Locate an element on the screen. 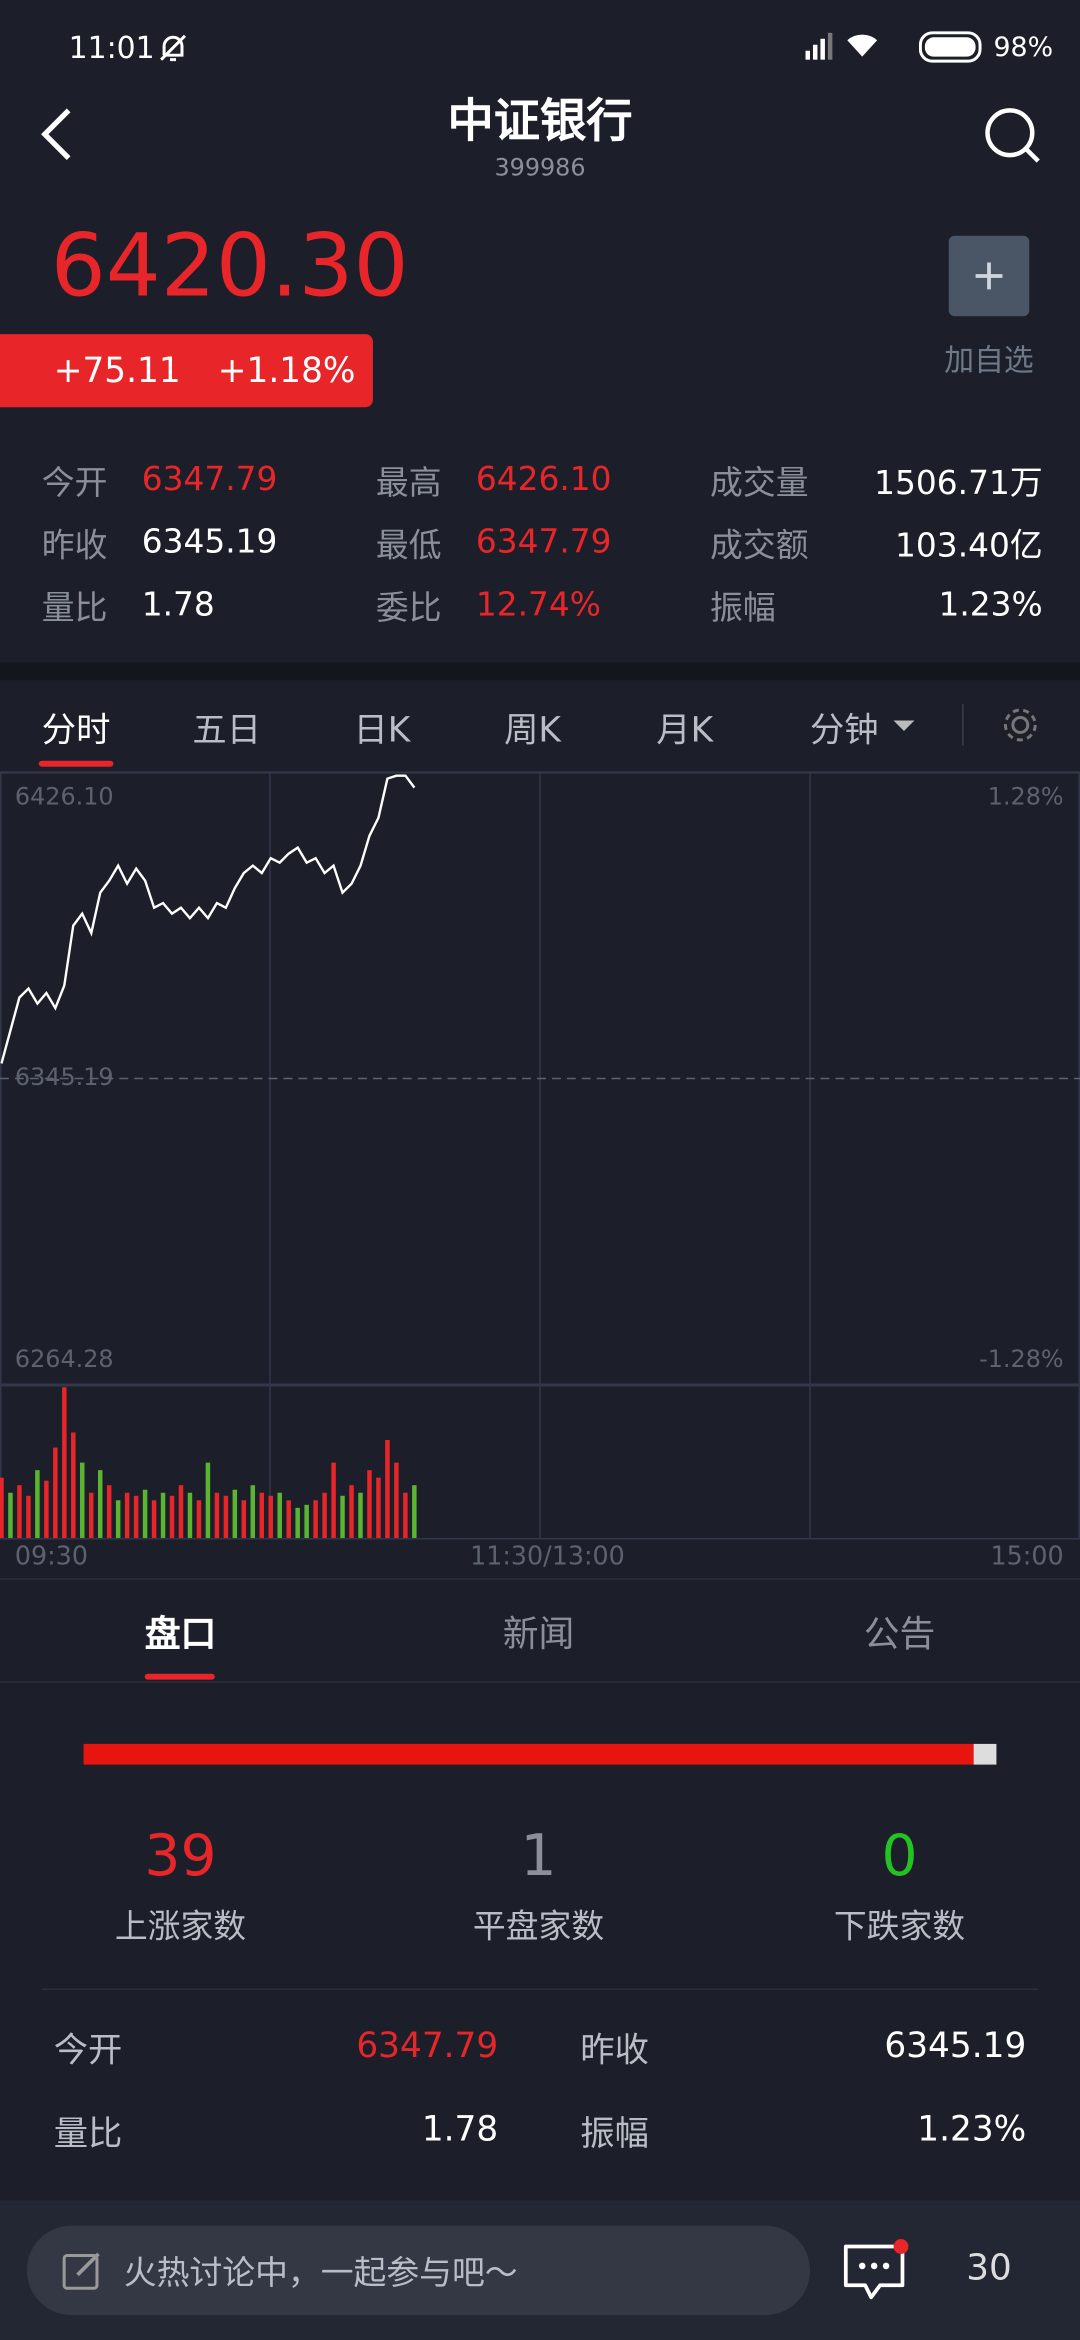 The width and height of the screenshot is (1080, 2340). stat-value: 6345.19 is located at coordinates (209, 543).